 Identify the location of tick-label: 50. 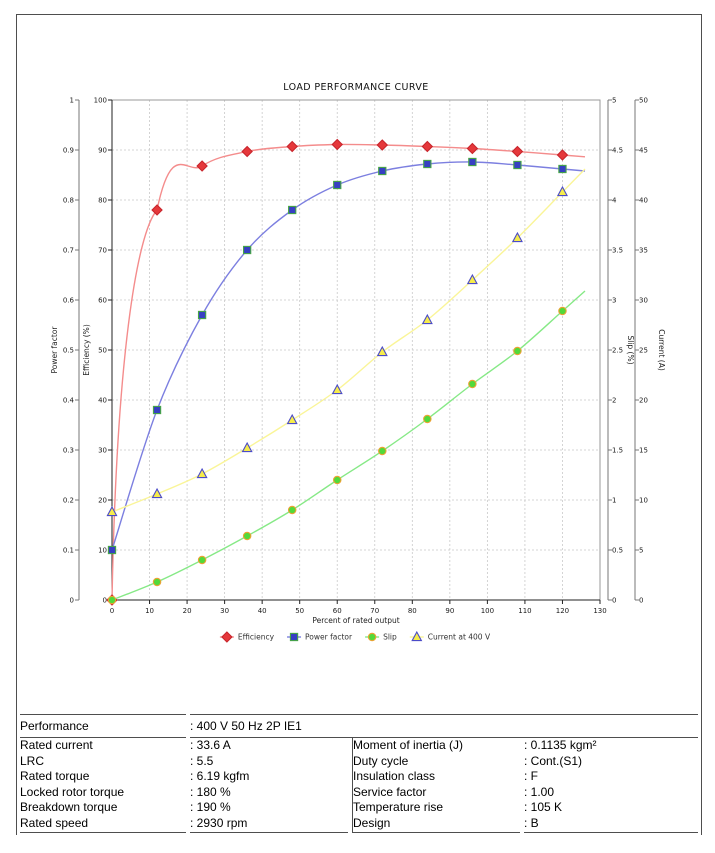
(102, 351).